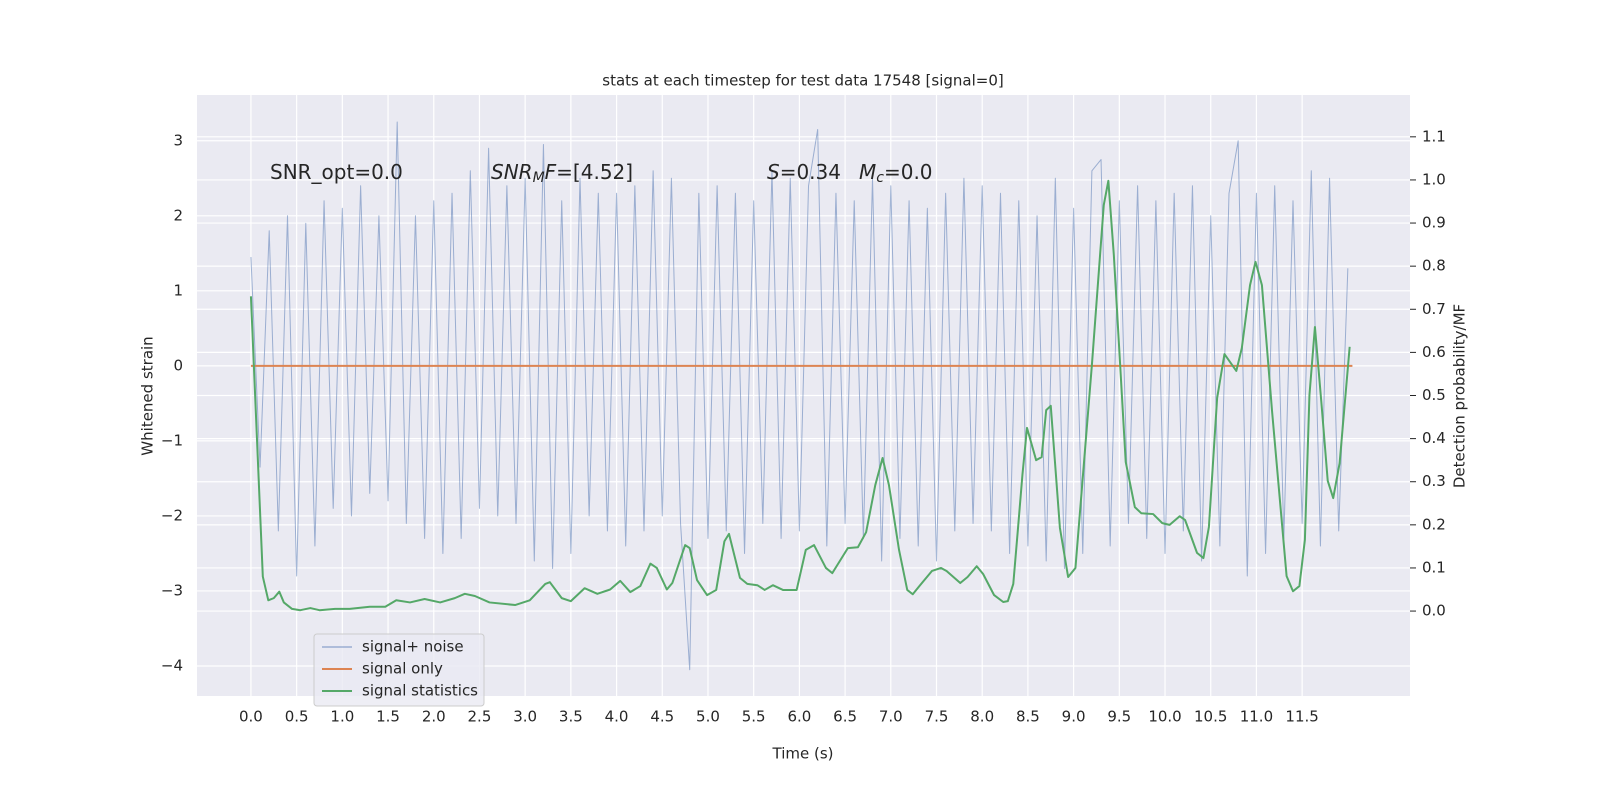 Image resolution: width=1600 pixels, height=800 pixels. I want to click on x-tick-label: 9.0, so click(1074, 717).